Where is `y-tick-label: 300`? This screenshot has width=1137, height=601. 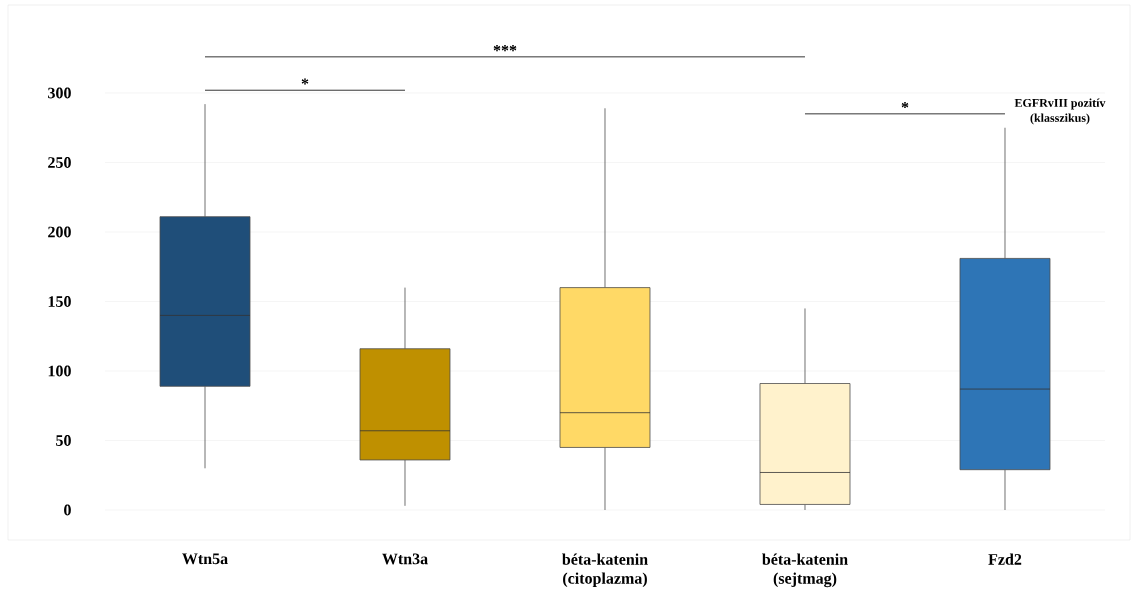 y-tick-label: 300 is located at coordinates (59, 93).